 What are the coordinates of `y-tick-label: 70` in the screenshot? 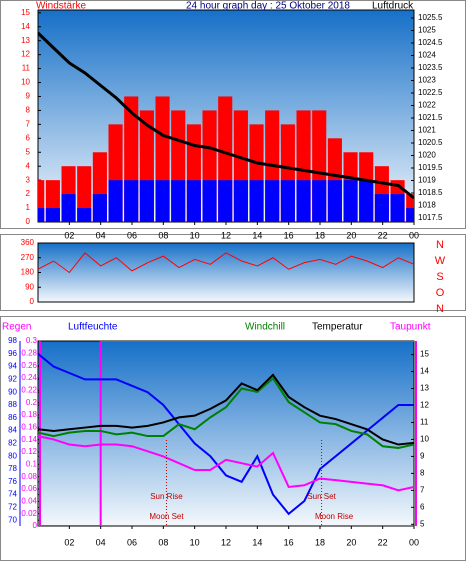 It's located at (12, 519).